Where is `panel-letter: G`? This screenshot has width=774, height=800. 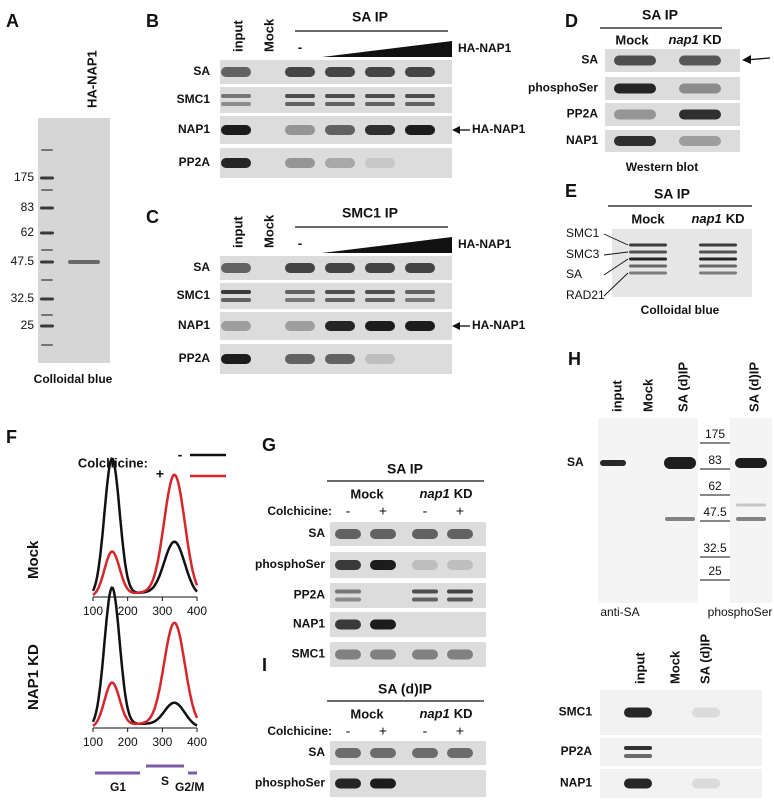
panel-letter: G is located at coordinates (269, 445).